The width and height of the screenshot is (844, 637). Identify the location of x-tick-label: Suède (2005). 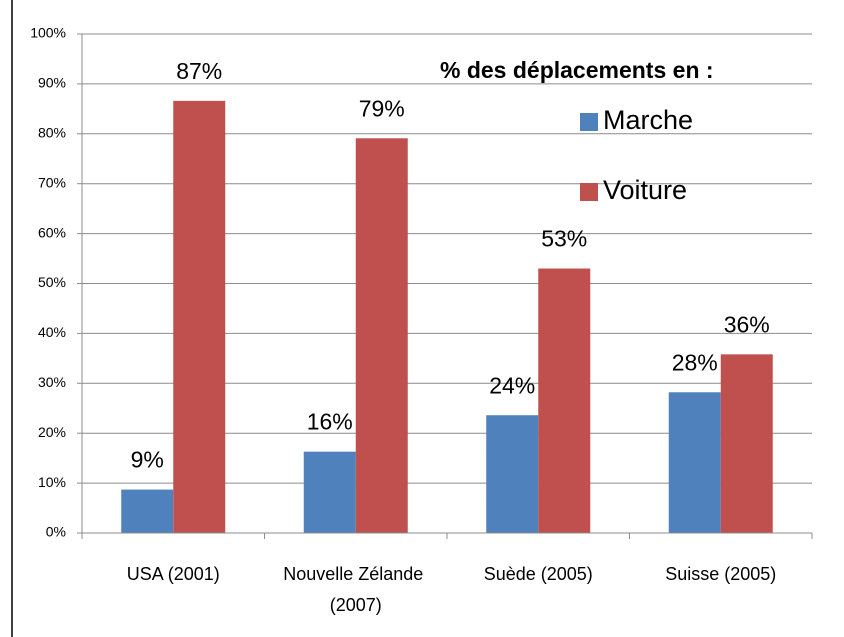
(538, 574).